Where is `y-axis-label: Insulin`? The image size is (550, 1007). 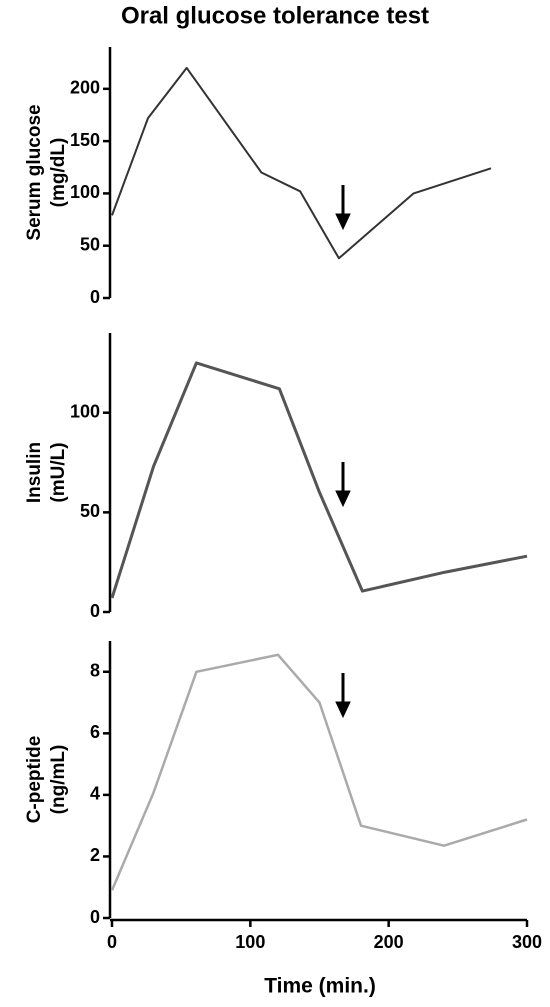
y-axis-label: Insulin is located at coordinates (34, 472).